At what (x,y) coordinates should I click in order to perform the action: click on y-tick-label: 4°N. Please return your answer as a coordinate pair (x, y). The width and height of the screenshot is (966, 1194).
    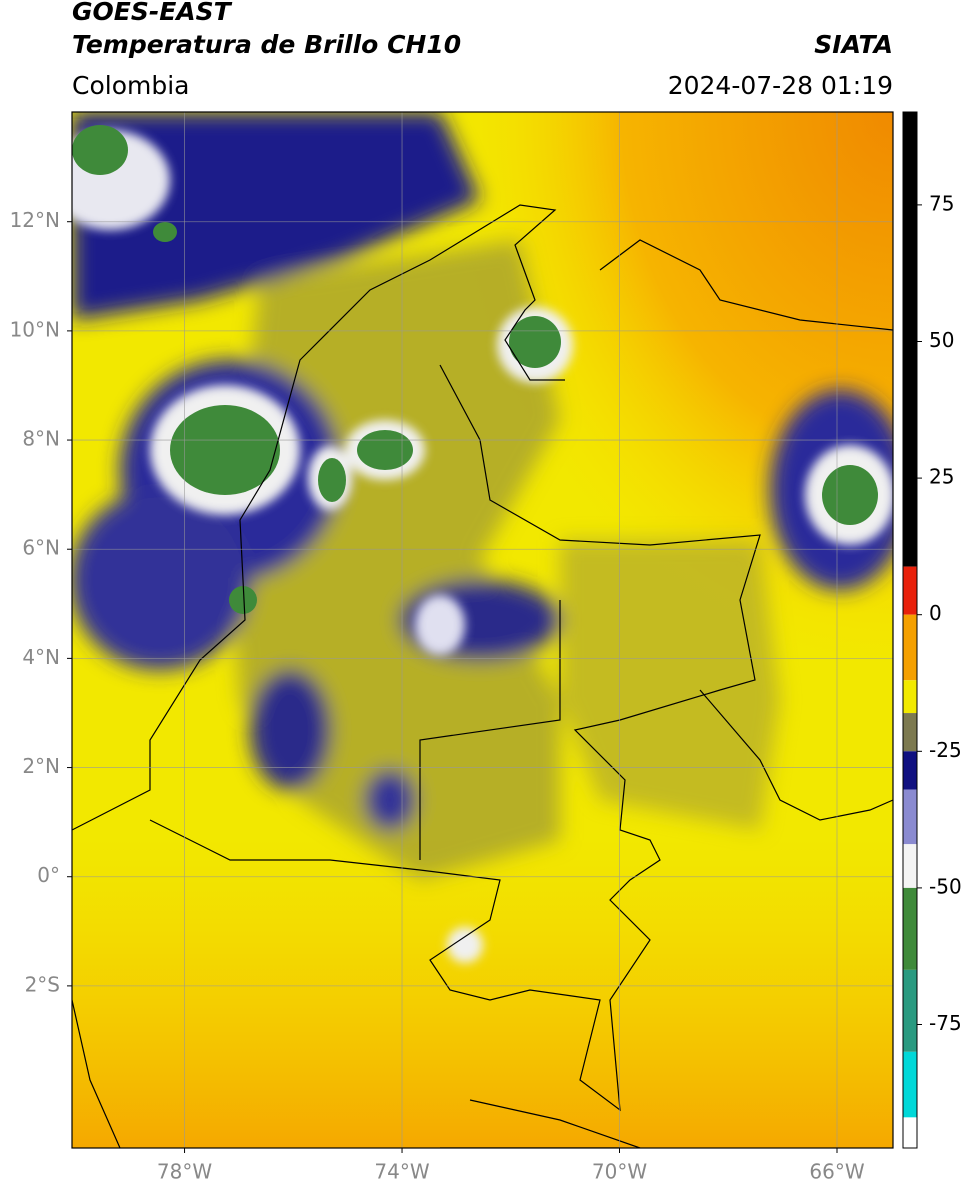
    Looking at the image, I should click on (41, 657).